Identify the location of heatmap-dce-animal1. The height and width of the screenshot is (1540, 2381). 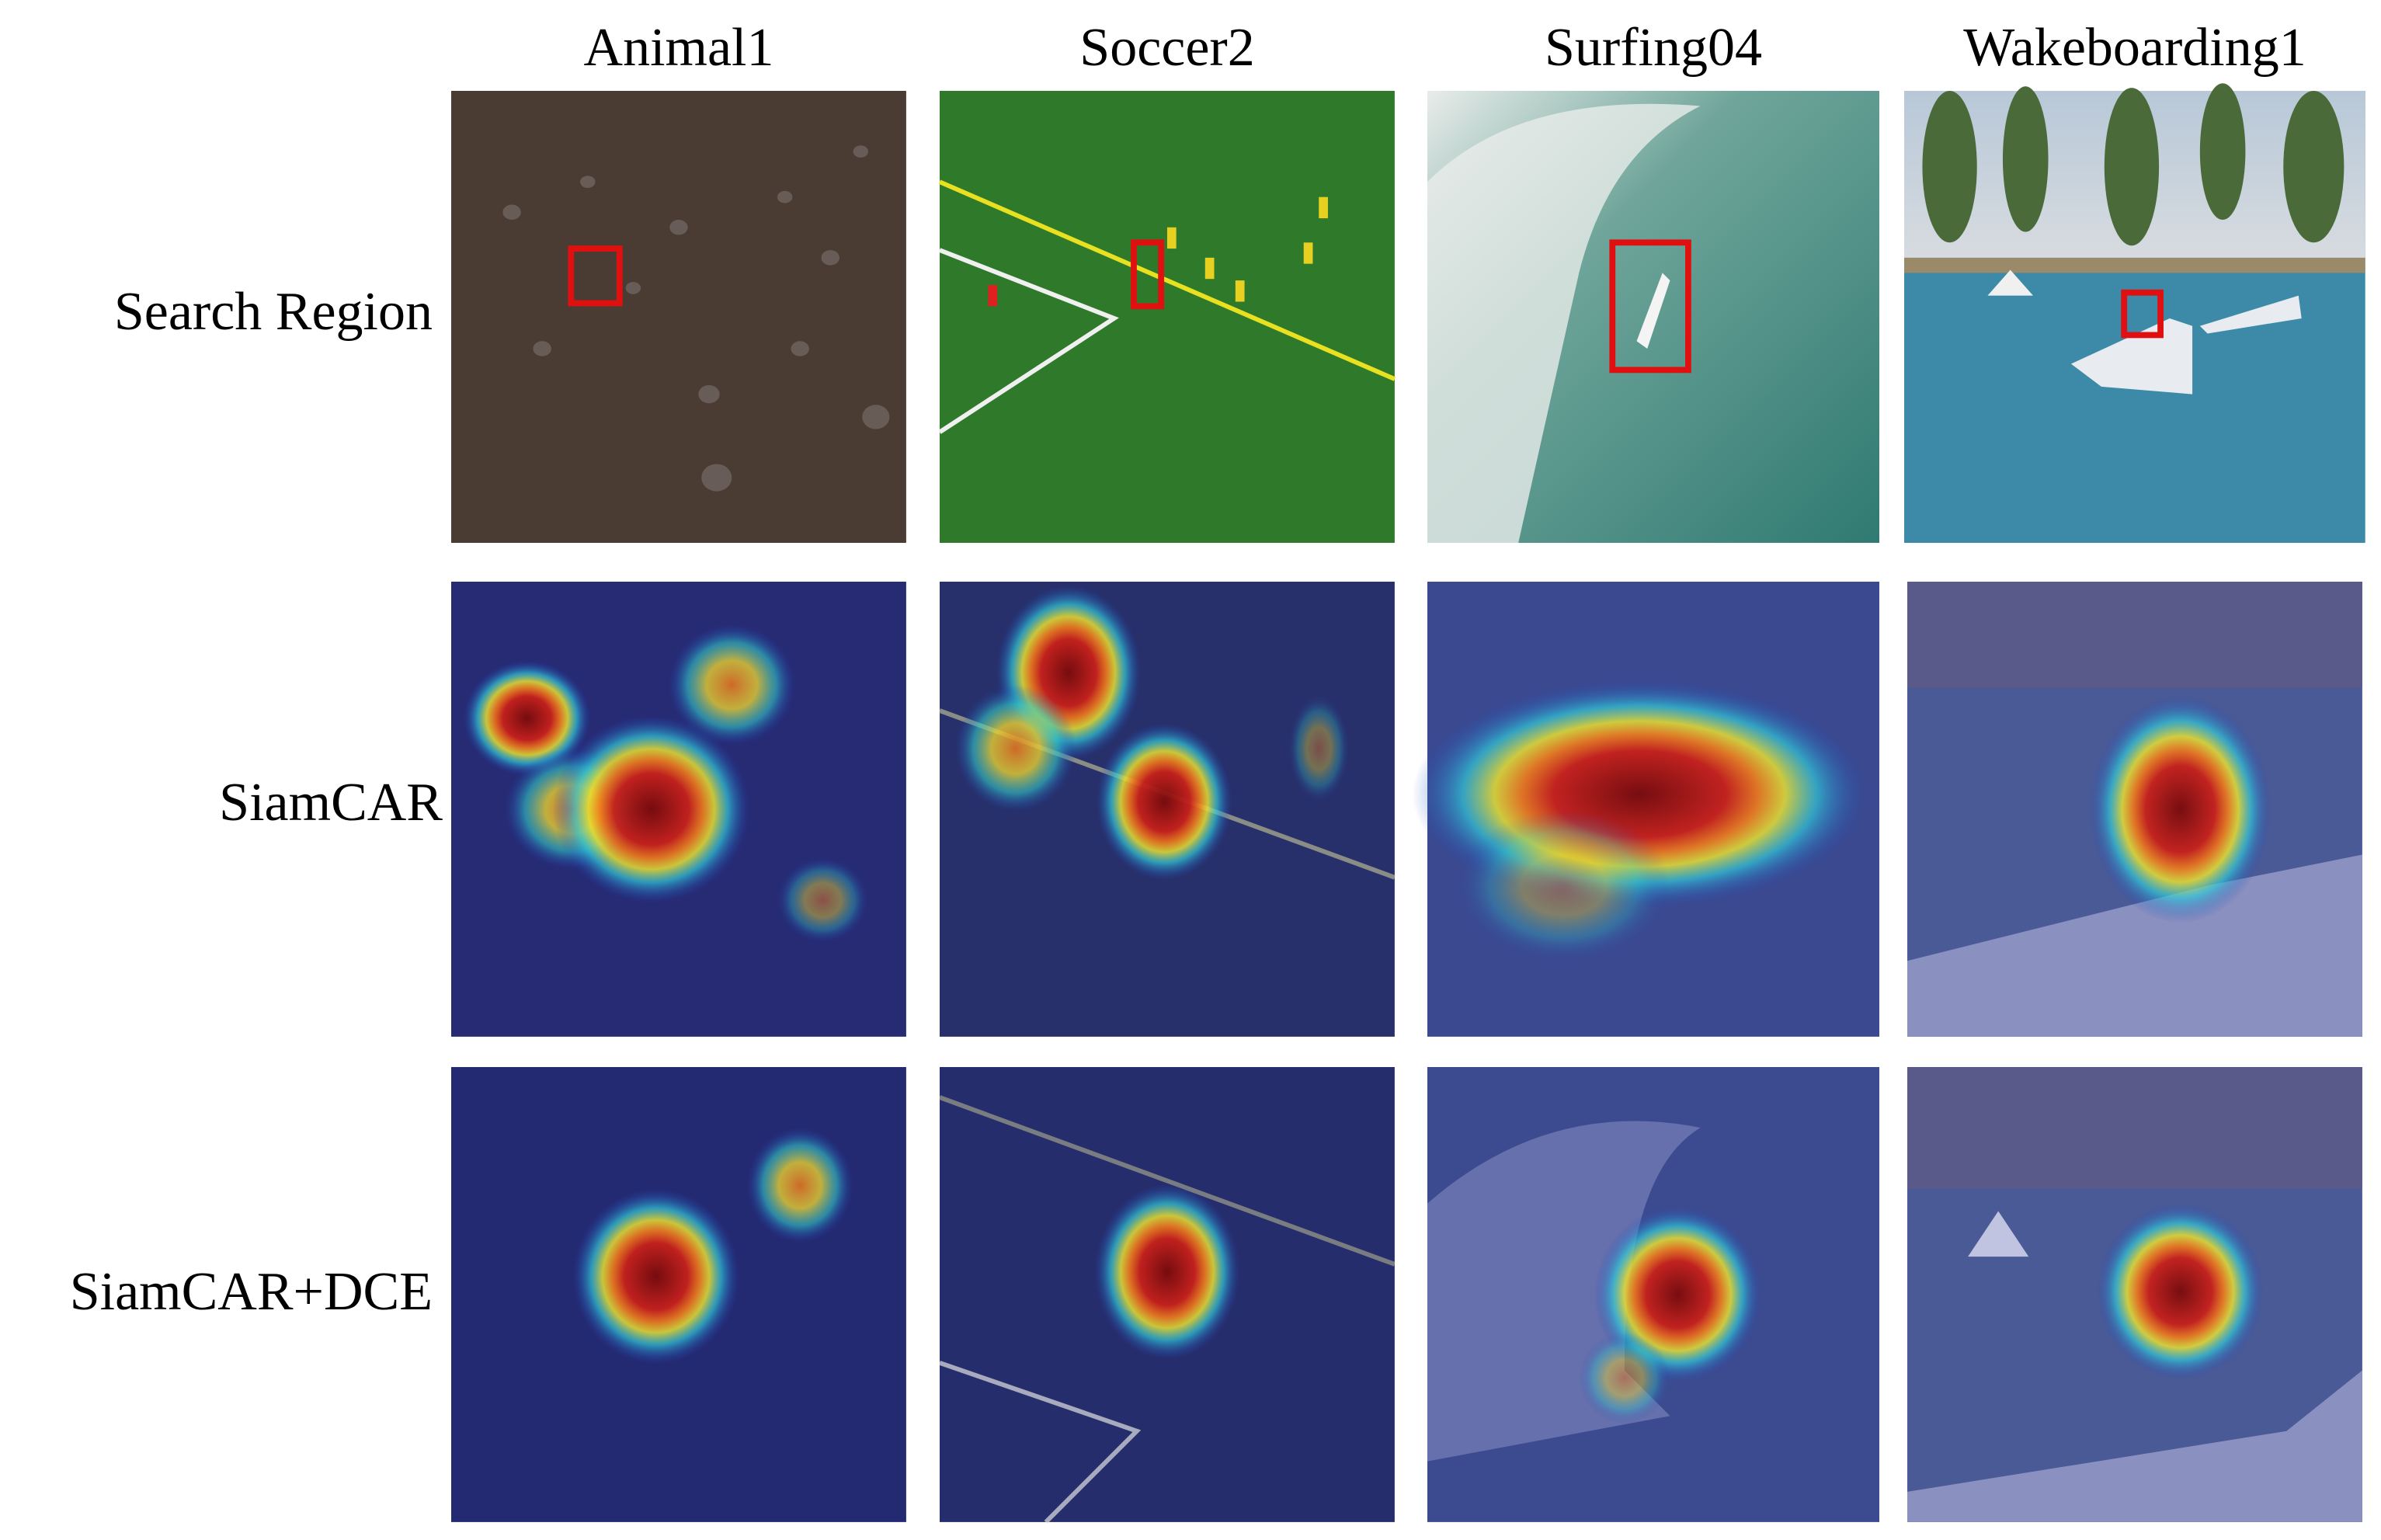
(678, 1295).